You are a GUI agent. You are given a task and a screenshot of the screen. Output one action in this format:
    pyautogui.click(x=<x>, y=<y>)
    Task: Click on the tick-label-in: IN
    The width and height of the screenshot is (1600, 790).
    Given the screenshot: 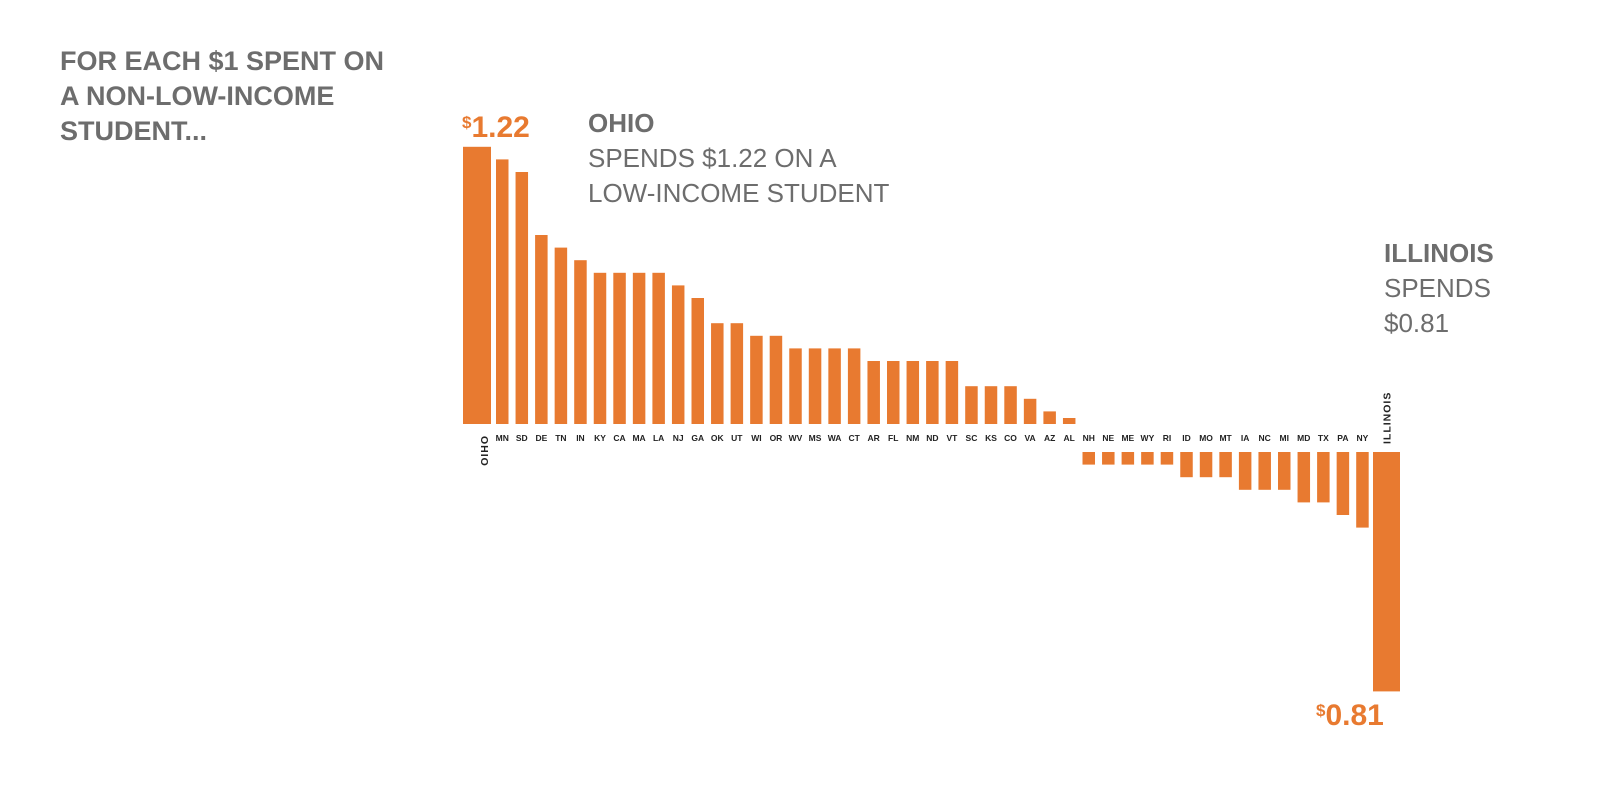 What is the action you would take?
    pyautogui.click(x=580, y=438)
    